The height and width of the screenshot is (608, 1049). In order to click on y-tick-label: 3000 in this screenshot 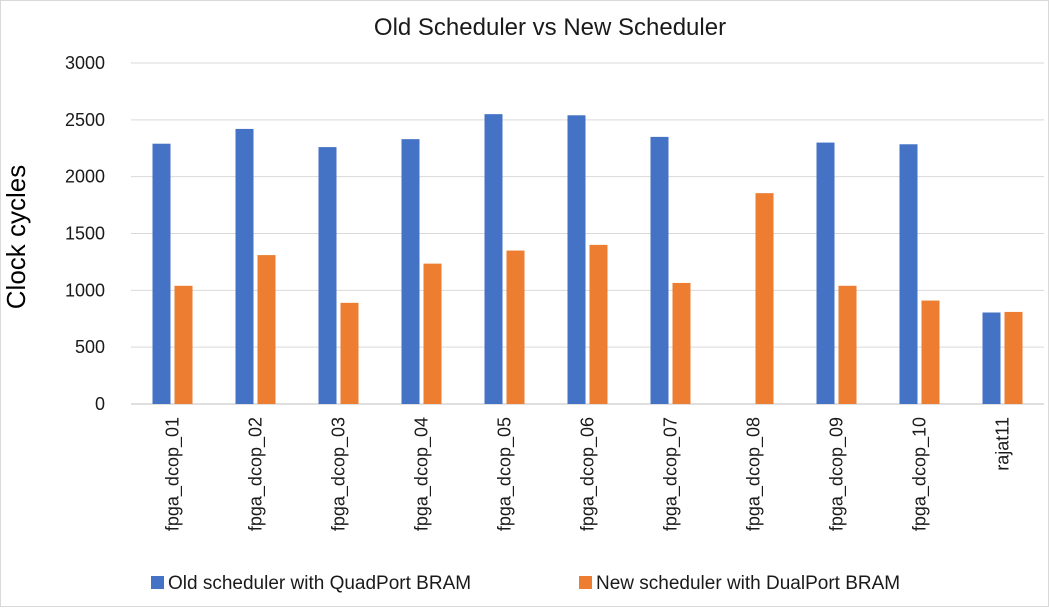, I will do `click(85, 63)`.